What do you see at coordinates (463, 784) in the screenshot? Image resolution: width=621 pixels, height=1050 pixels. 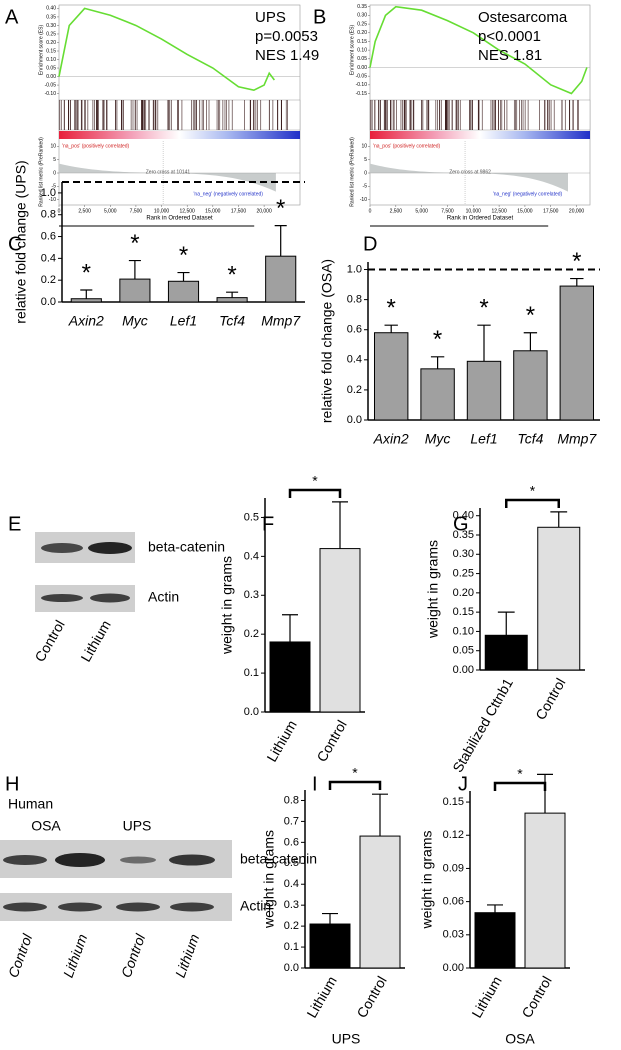 I see `panel-letter: J` at bounding box center [463, 784].